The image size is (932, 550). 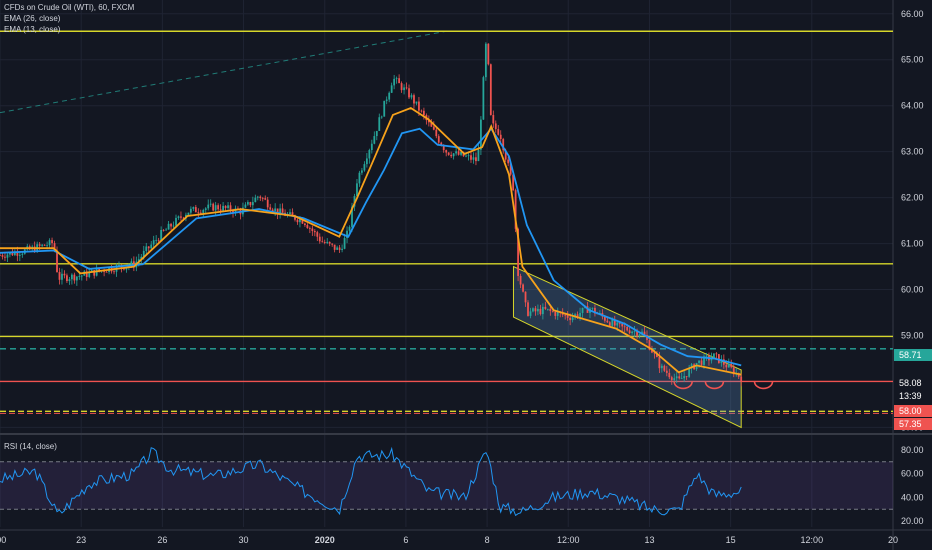 What do you see at coordinates (912, 474) in the screenshot?
I see `rsi-tick-label: 60.00` at bounding box center [912, 474].